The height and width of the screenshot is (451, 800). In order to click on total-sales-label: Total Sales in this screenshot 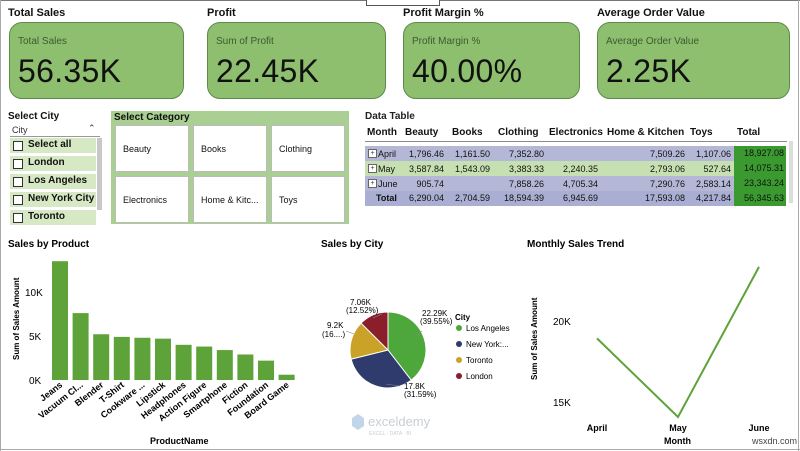, I will do `click(42, 41)`.